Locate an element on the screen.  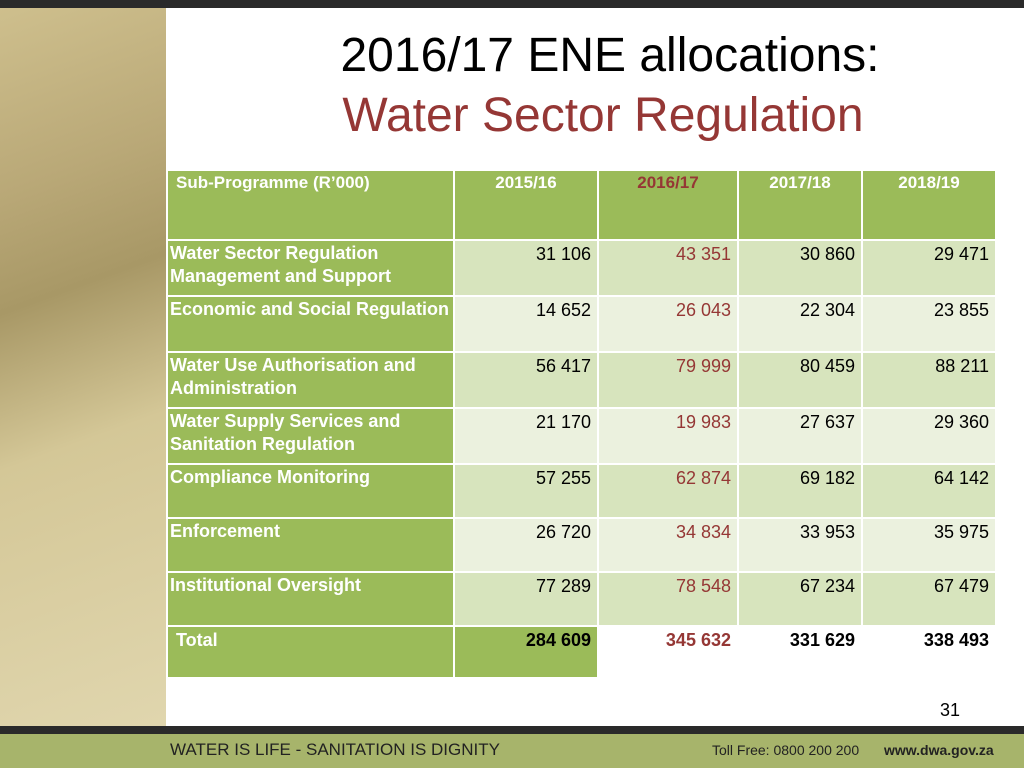
table-cell: Compliance Monitoring is located at coordinates (310, 491).